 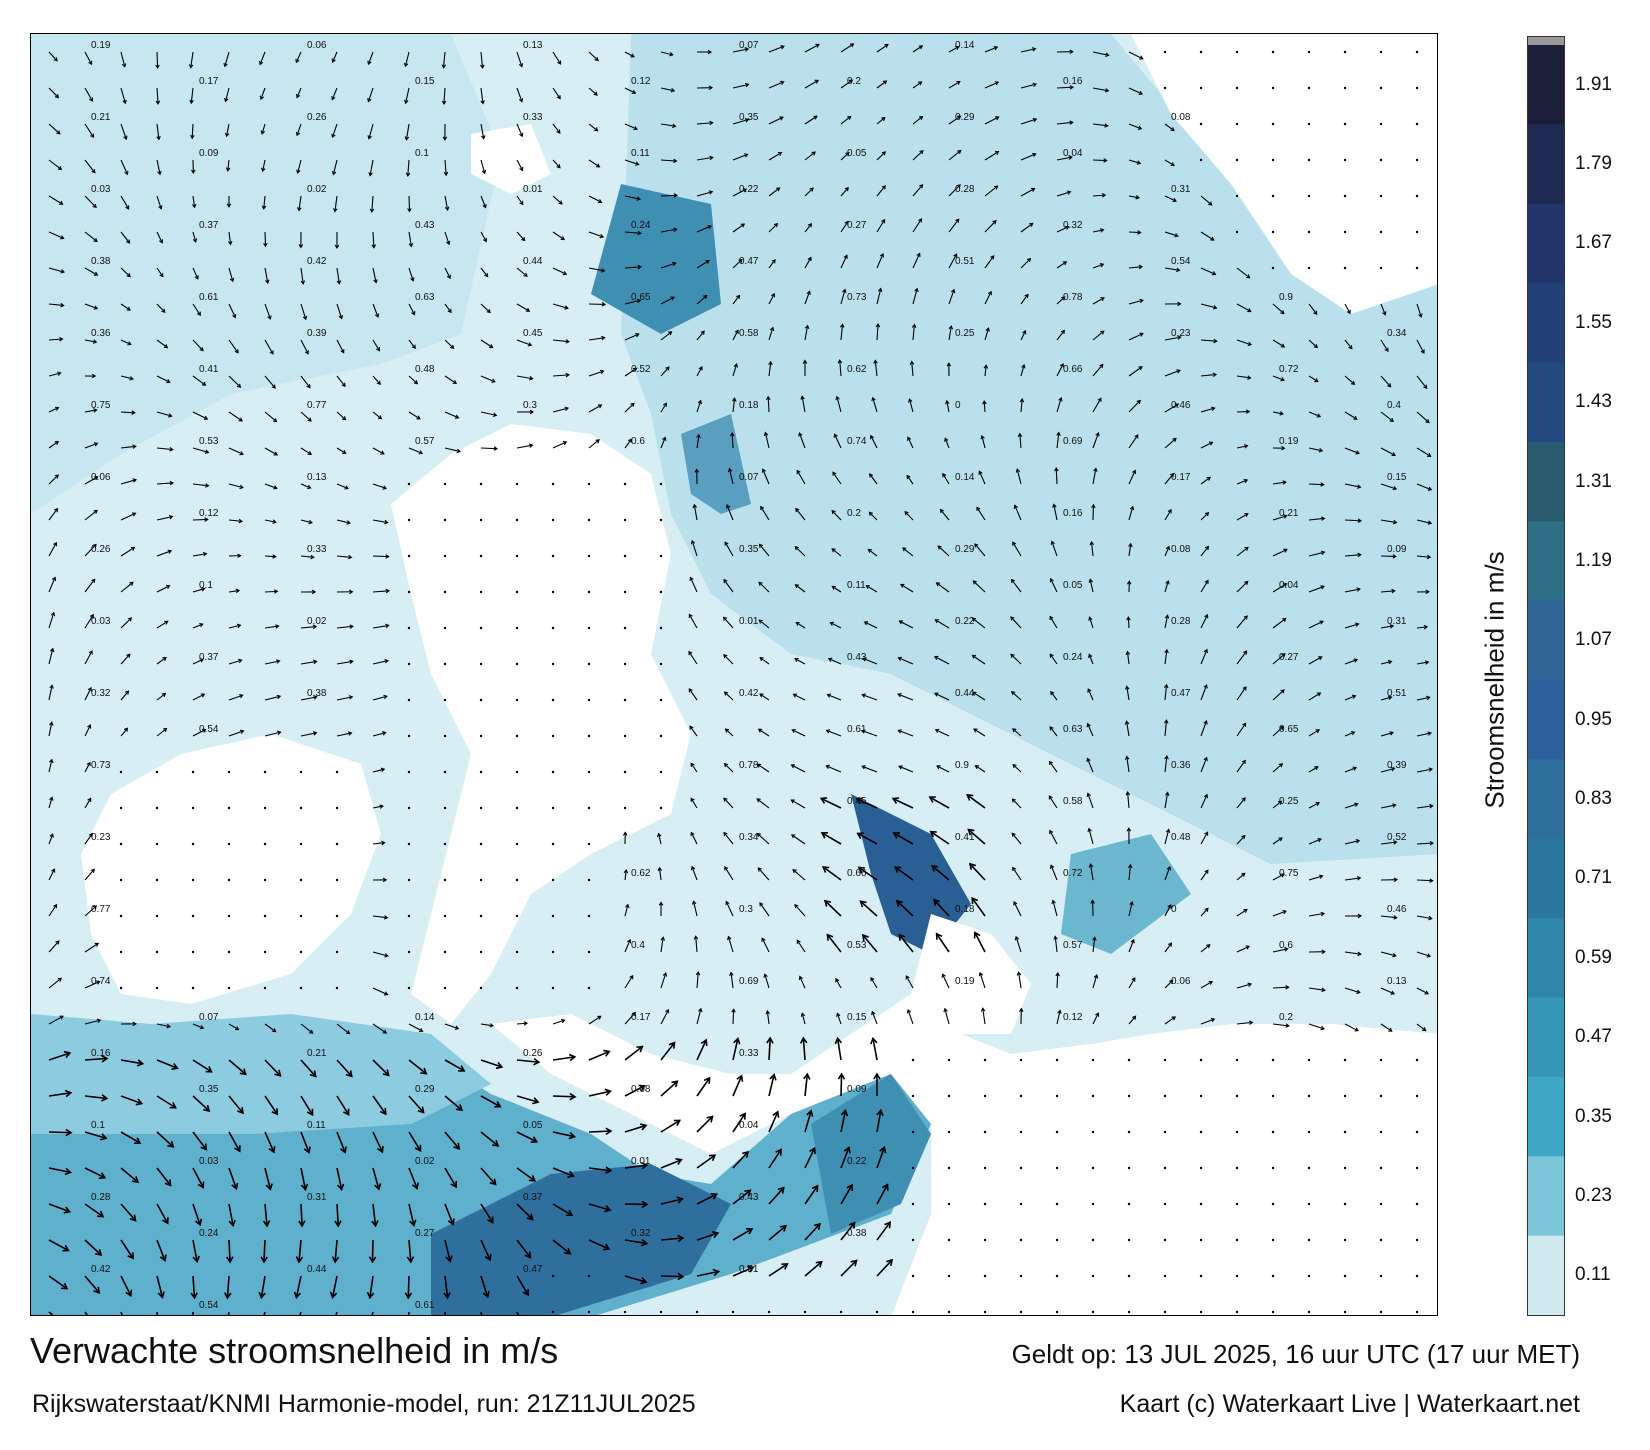 I want to click on speed-value-label: 0.1, so click(x=206, y=585).